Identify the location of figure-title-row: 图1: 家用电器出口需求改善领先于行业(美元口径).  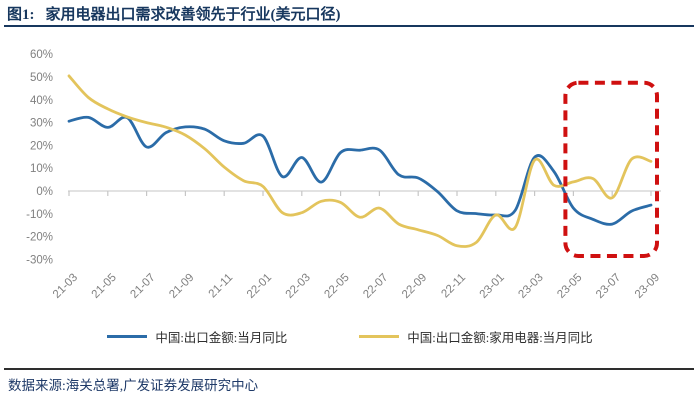
(174, 13).